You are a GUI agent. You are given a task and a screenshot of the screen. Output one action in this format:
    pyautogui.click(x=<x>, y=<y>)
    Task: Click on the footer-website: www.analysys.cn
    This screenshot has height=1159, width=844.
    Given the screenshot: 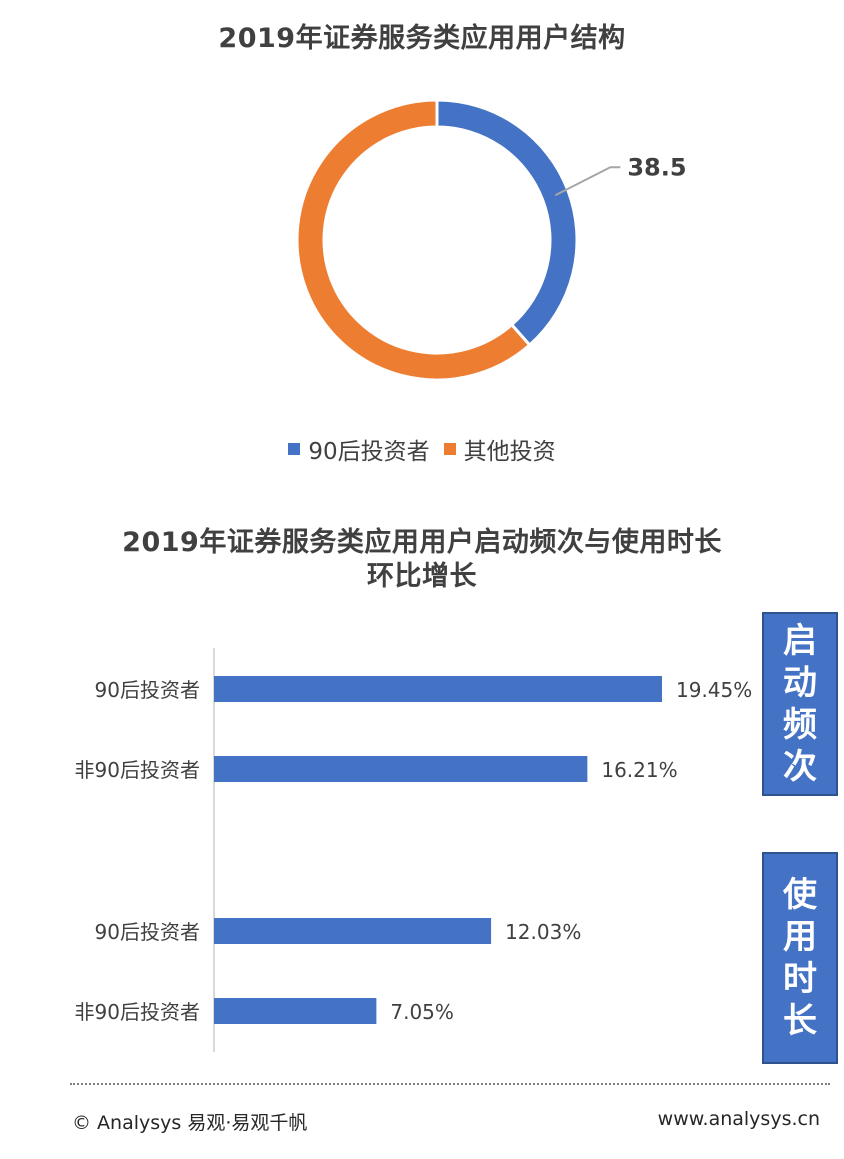 What is the action you would take?
    pyautogui.click(x=738, y=1119)
    